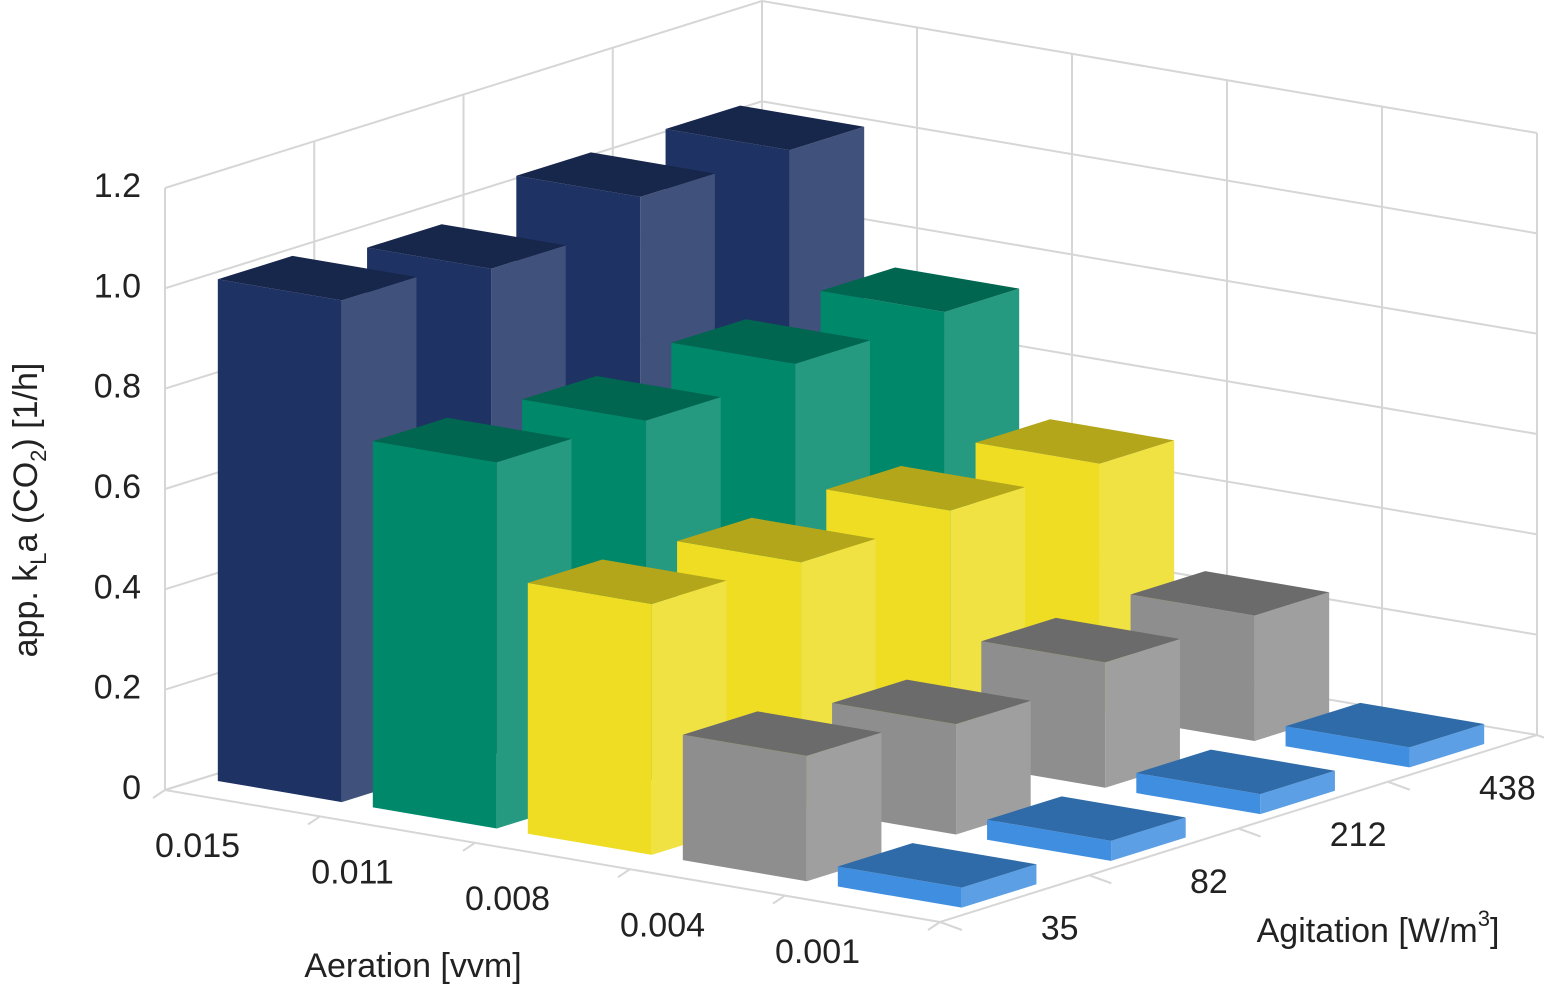 This screenshot has height=988, width=1544. Describe the element at coordinates (38, 456) in the screenshot. I see `label-part: 2` at that location.